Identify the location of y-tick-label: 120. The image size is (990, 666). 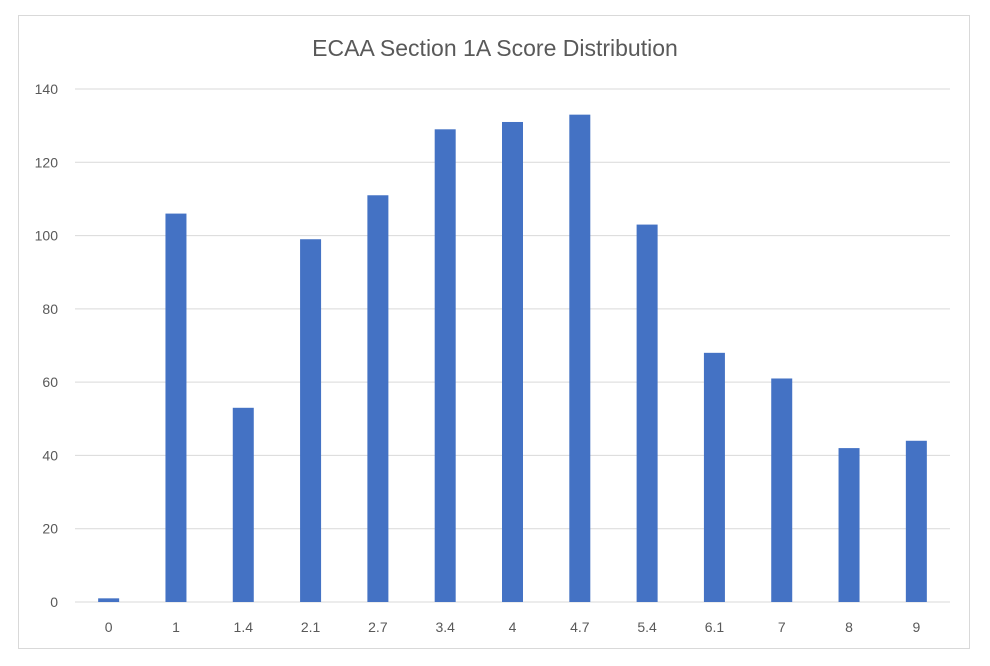
(47, 162).